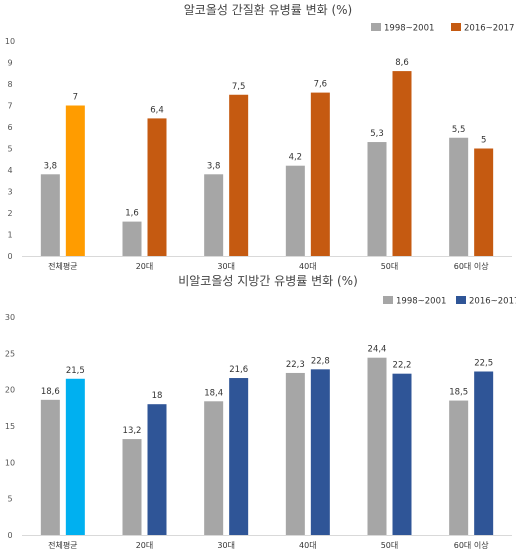  Describe the element at coordinates (75, 371) in the screenshot. I see `data-label: 21,5` at that location.